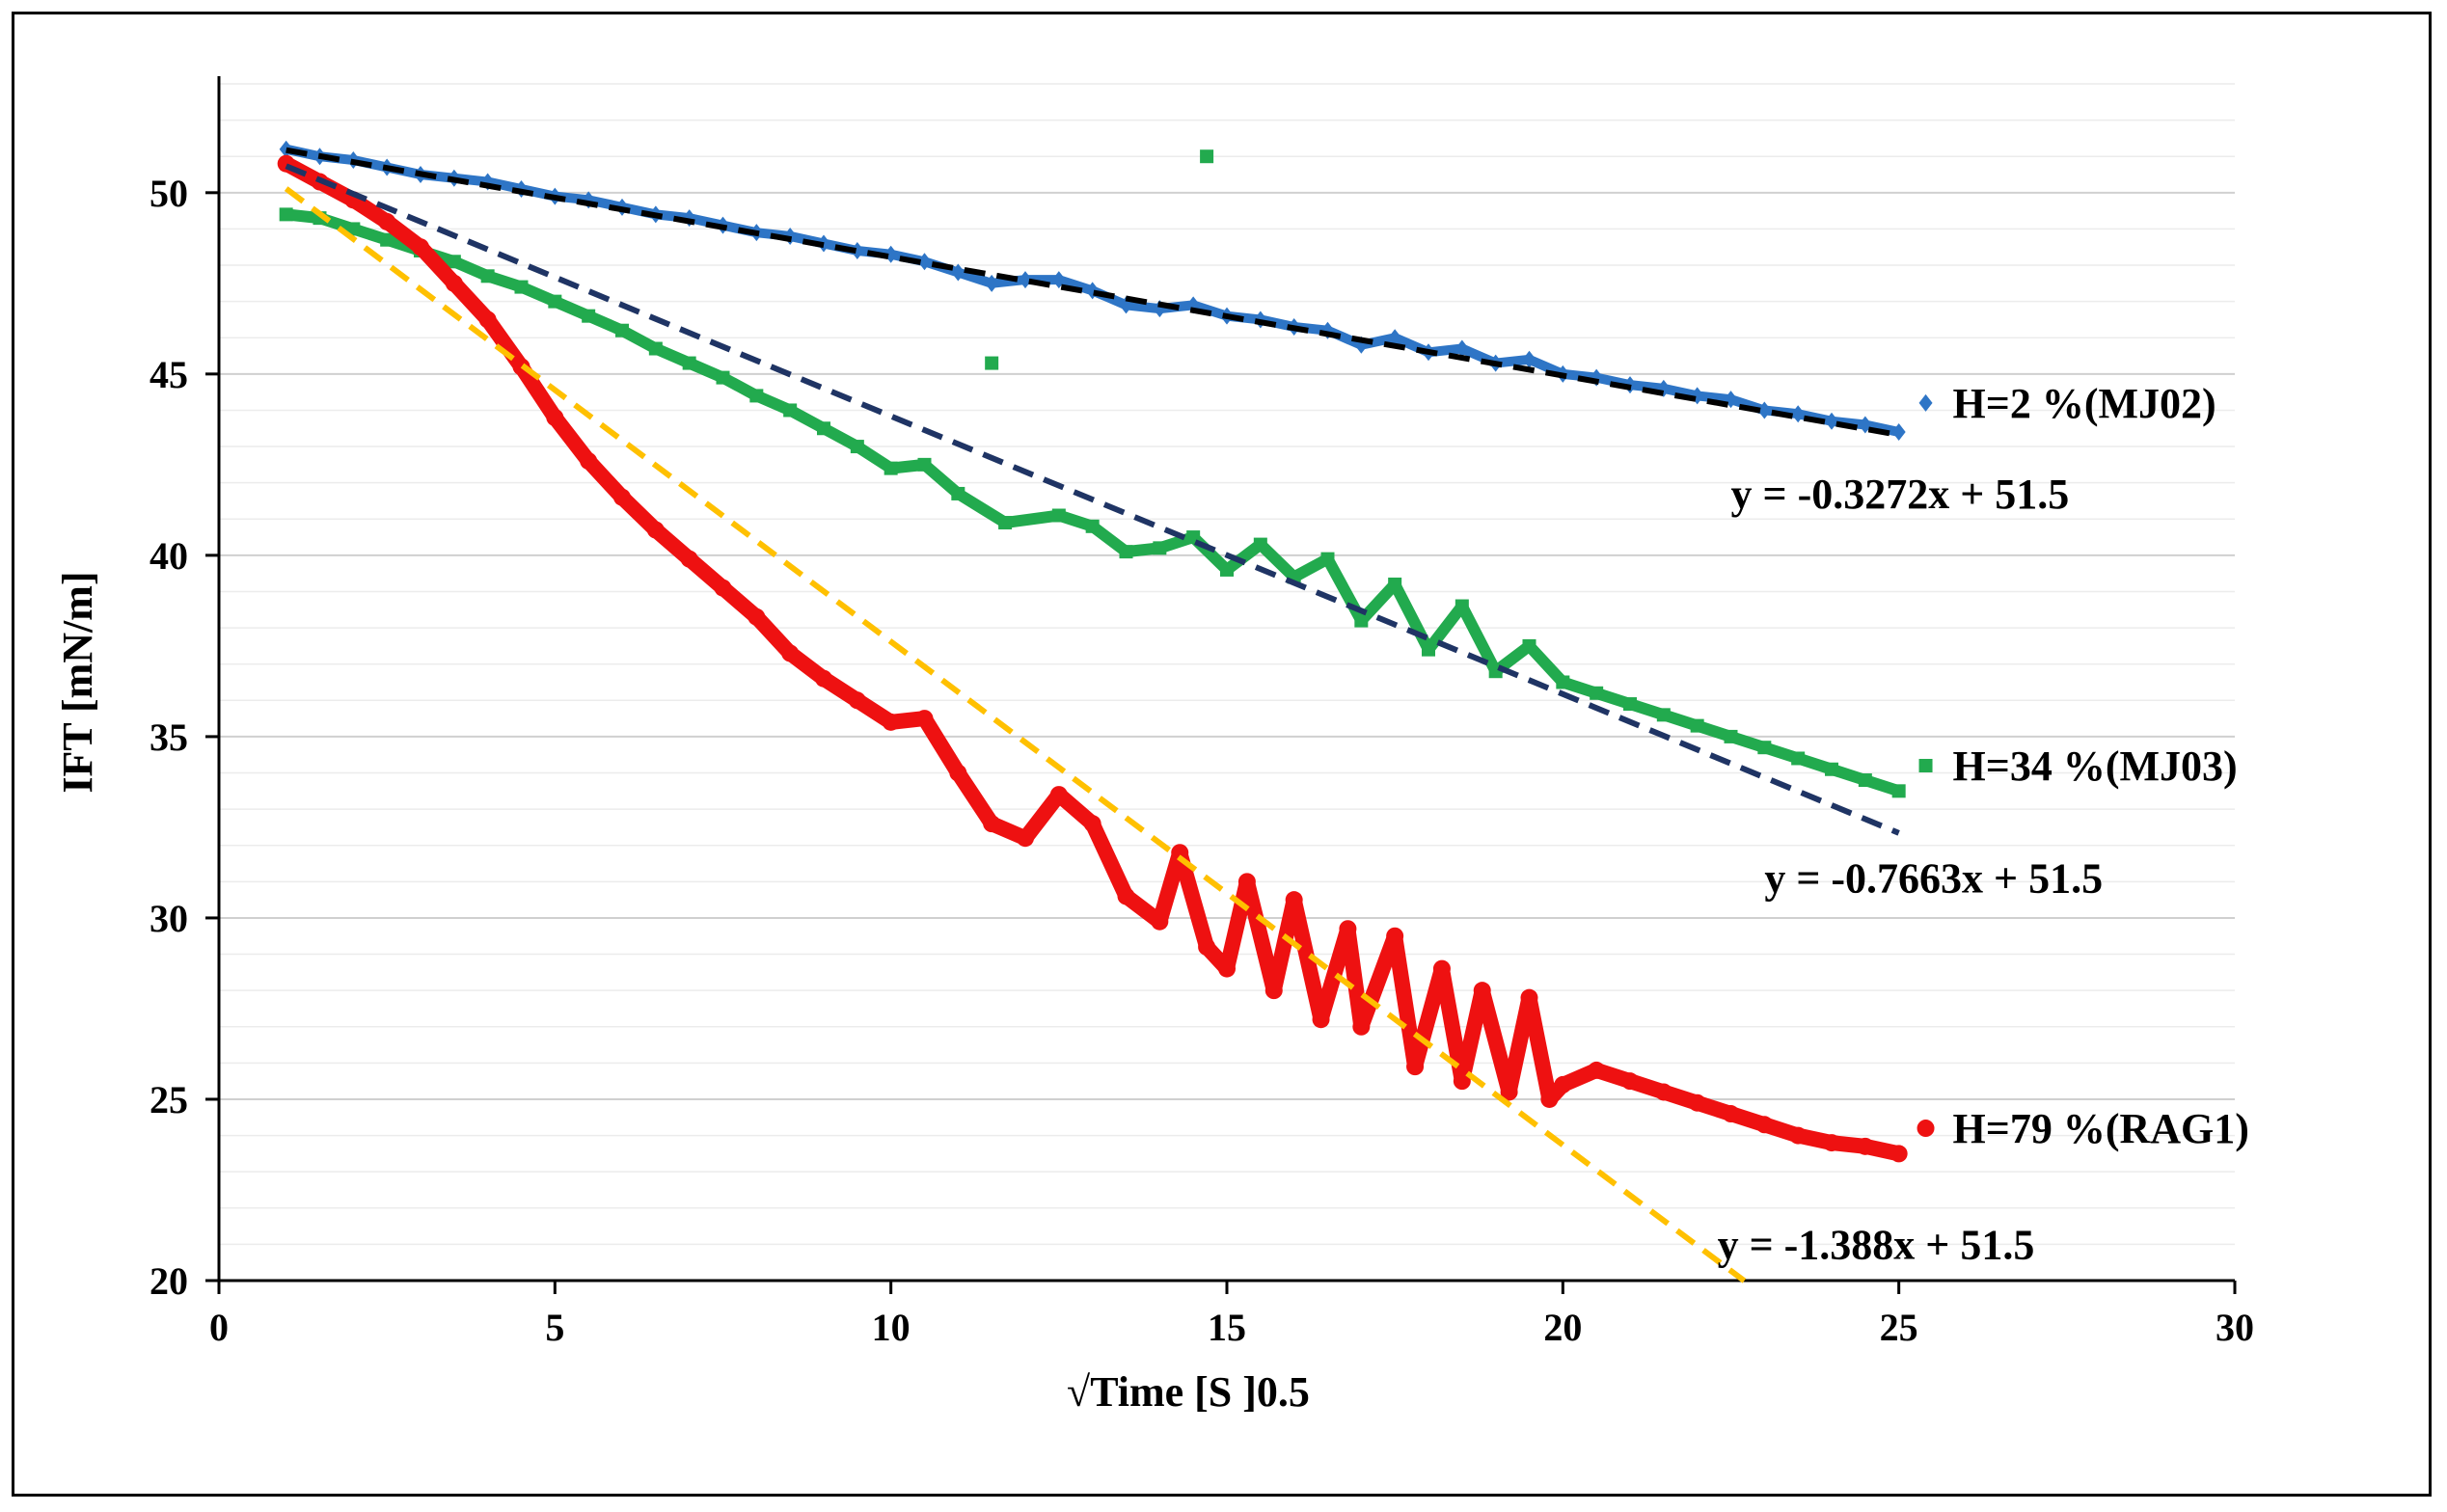 Image resolution: width=2447 pixels, height=1512 pixels. I want to click on x-ticks: 0 5 10 15 20 25 30, so click(1231, 1315).